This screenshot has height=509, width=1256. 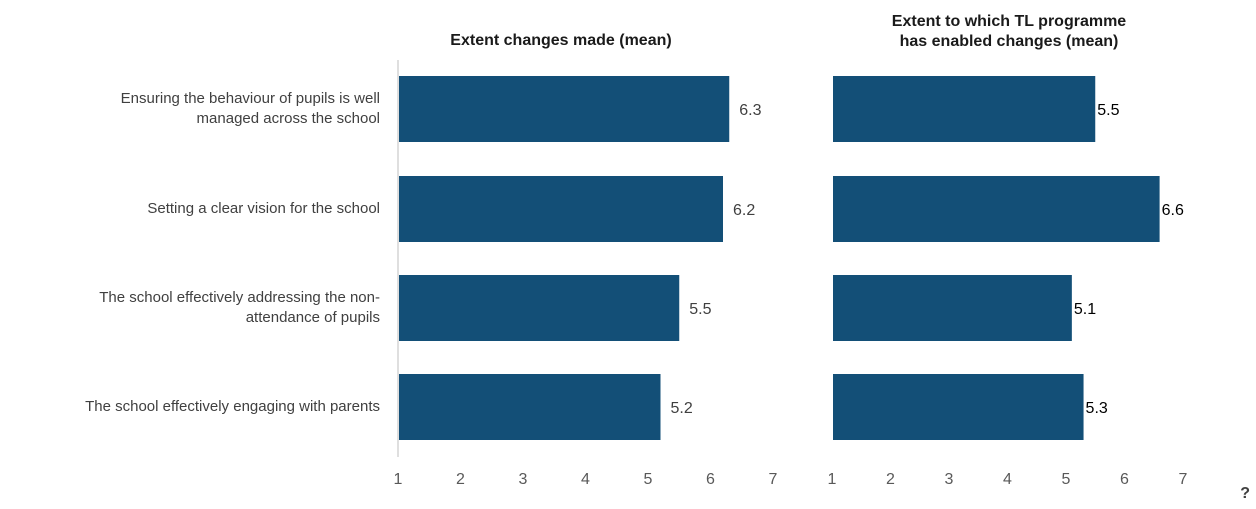 I want to click on panel-1-tick-label-3: 3, so click(x=523, y=479).